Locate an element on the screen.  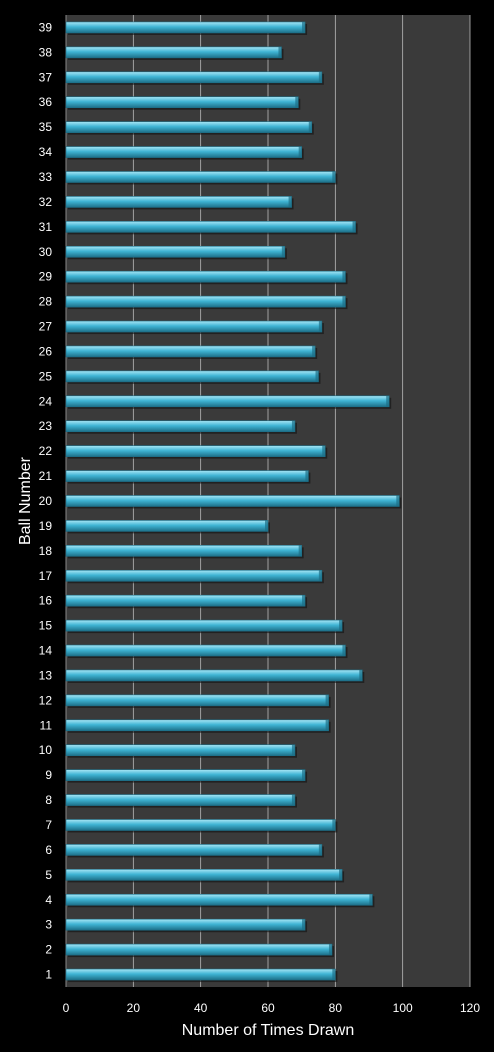
y-tick-label: 28 is located at coordinates (46, 302).